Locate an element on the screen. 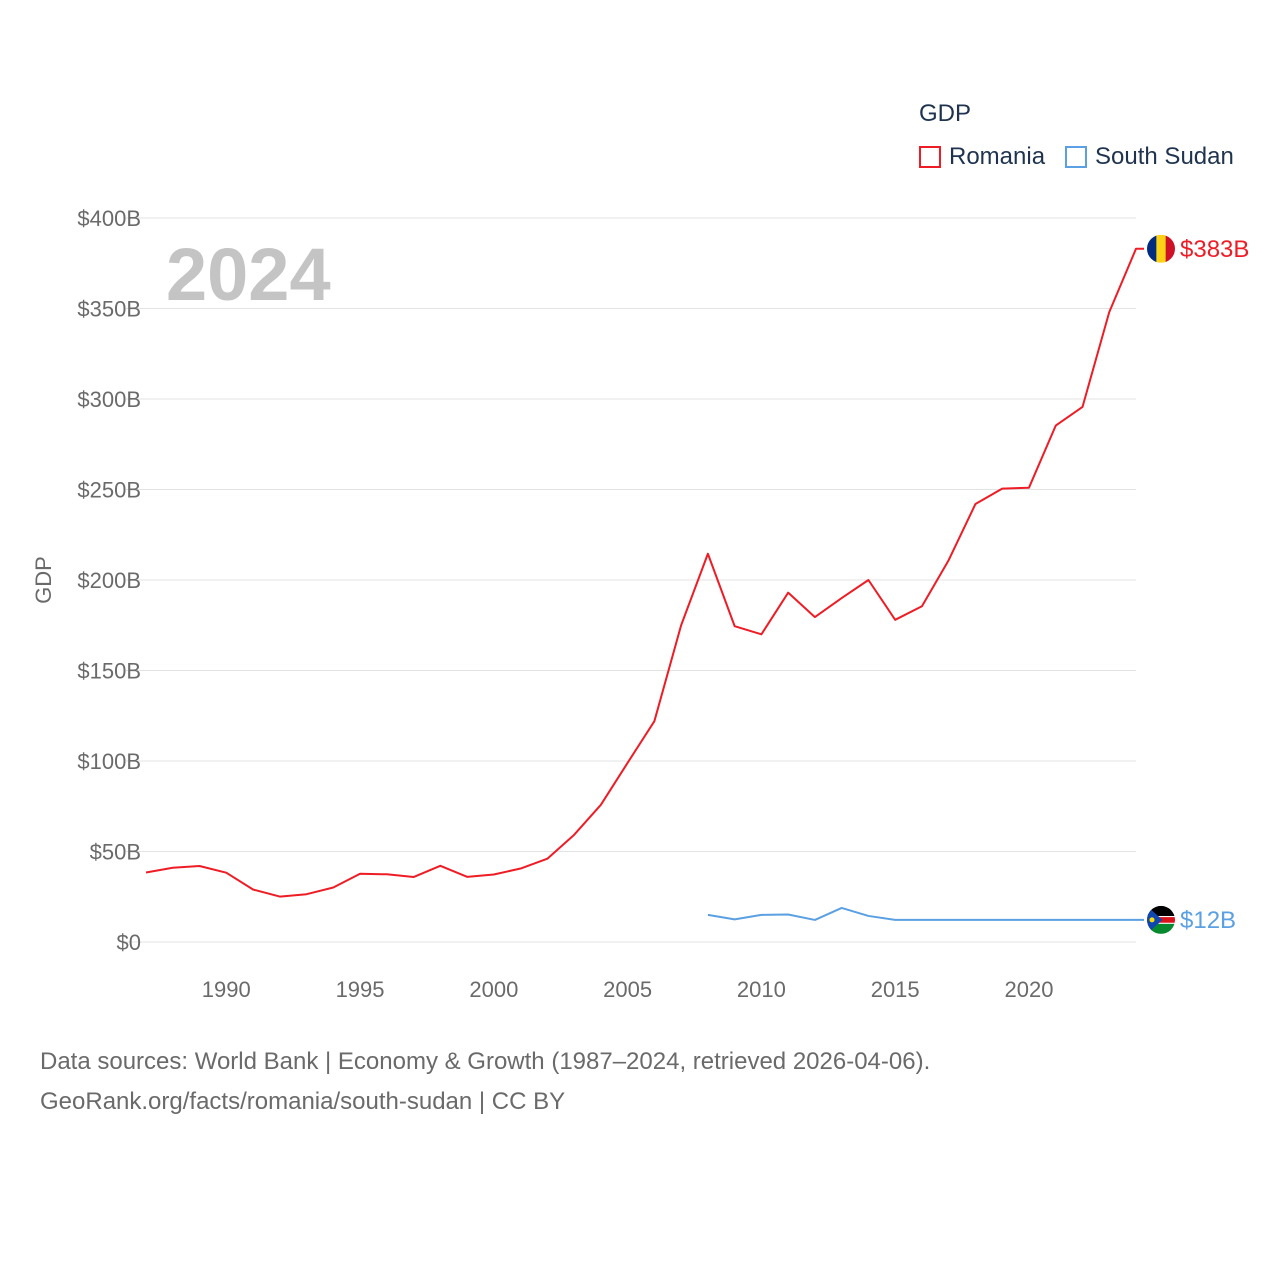 The image size is (1280, 1280). end-label-south-sudan: $12B is located at coordinates (1208, 920).